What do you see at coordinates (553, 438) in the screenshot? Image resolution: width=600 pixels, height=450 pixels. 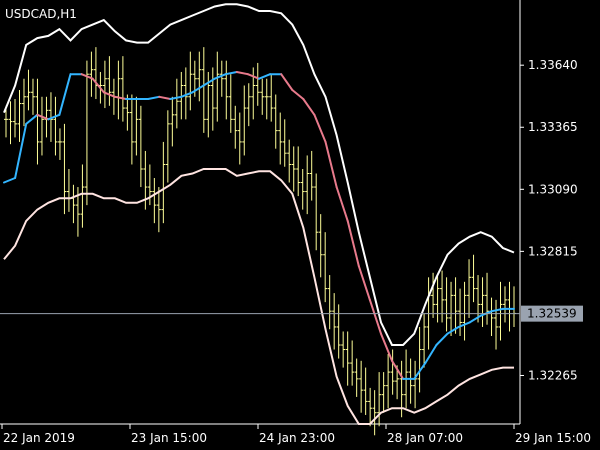 I see `x-tick-label: 29 Jan 15:00` at bounding box center [553, 438].